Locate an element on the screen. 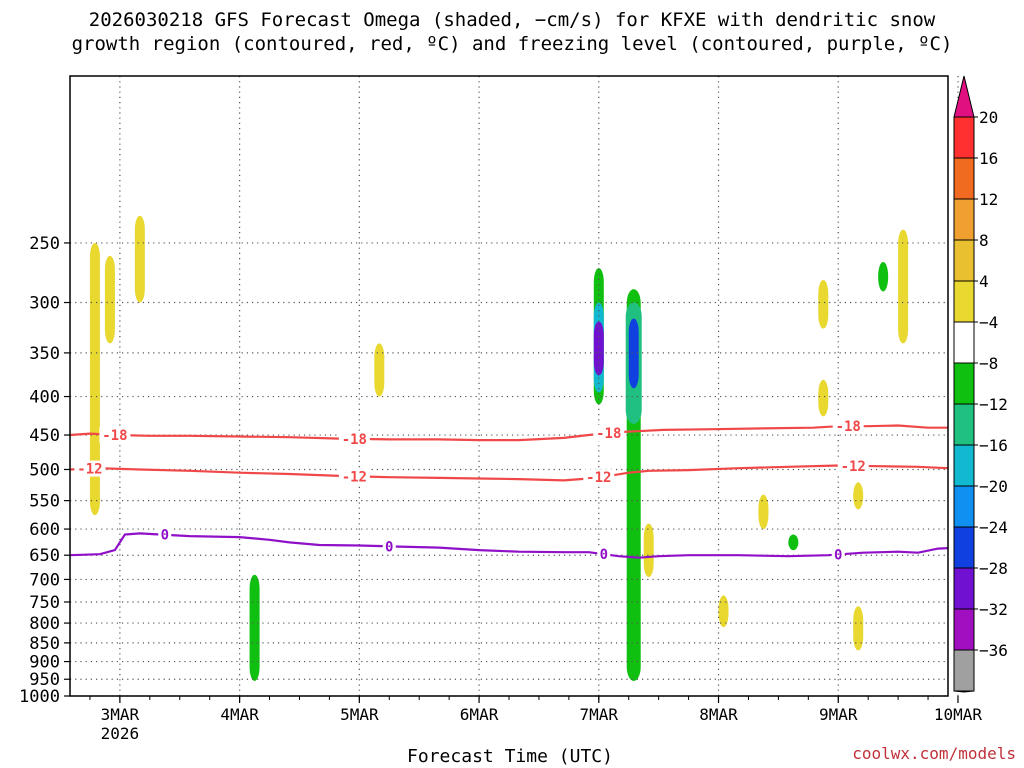 The height and width of the screenshot is (768, 1024). x-tick-label: 8MAR is located at coordinates (718, 714).